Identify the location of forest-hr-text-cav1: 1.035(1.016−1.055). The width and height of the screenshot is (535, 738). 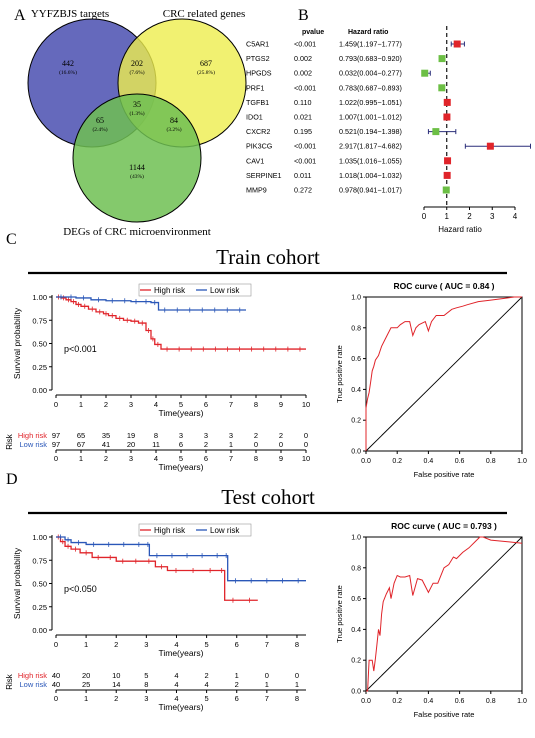
(370, 160).